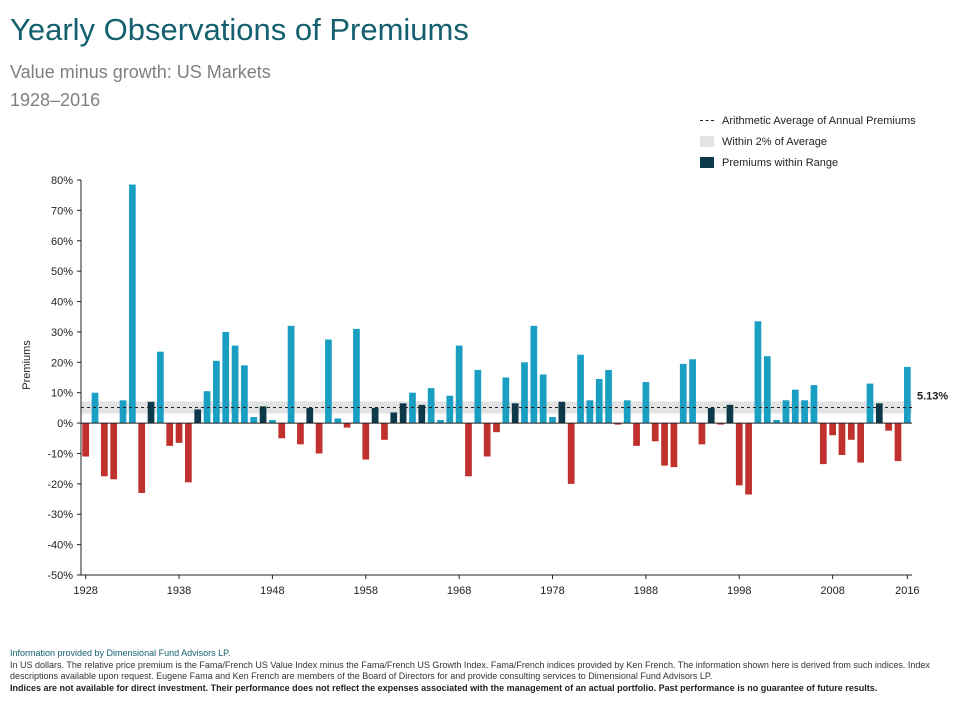  What do you see at coordinates (366, 591) in the screenshot?
I see `x-tick-label: 1958` at bounding box center [366, 591].